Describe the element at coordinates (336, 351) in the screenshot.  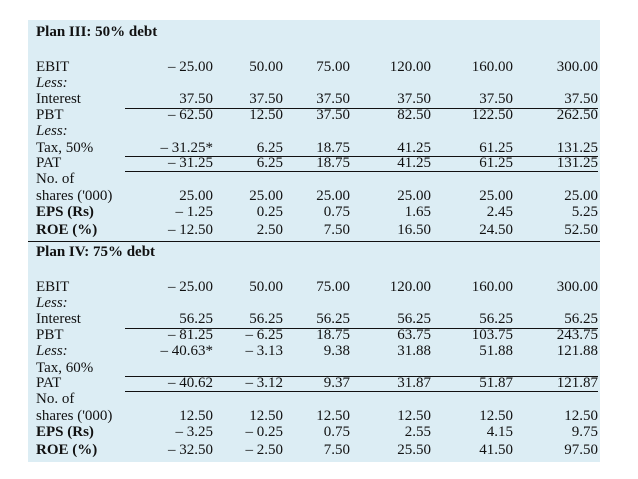
I see `cell-value: 9.38` at that location.